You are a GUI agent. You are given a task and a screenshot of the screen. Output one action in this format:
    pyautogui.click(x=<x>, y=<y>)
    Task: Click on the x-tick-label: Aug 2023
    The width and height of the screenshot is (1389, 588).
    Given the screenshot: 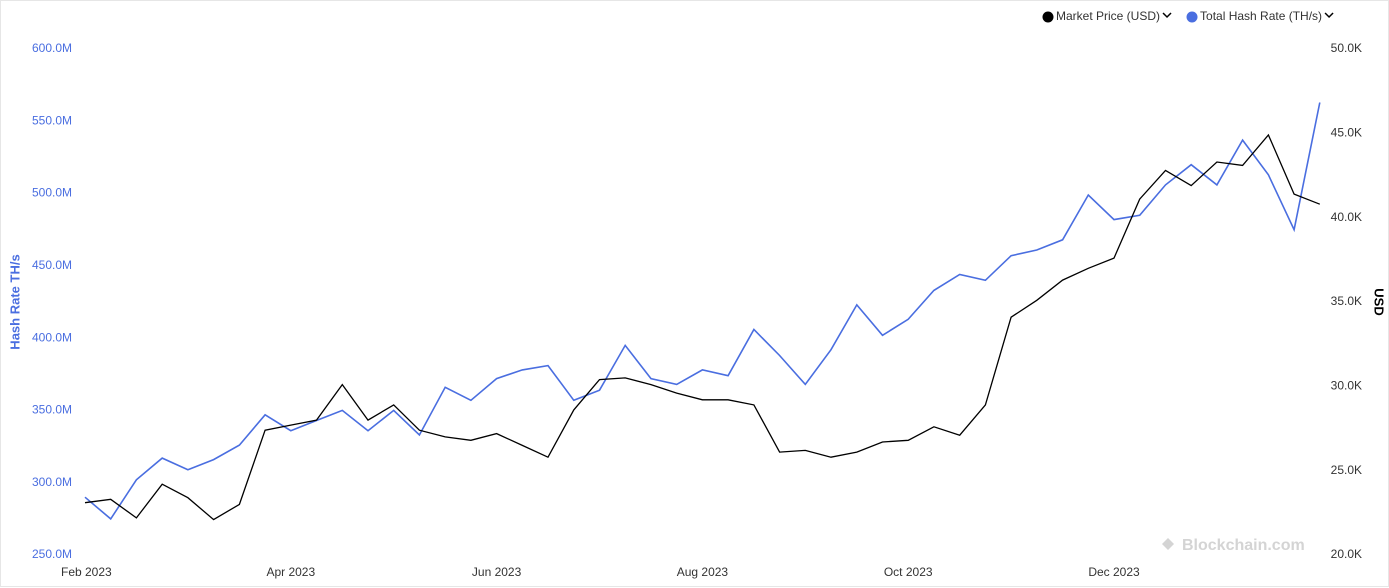 What is the action you would take?
    pyautogui.click(x=703, y=572)
    